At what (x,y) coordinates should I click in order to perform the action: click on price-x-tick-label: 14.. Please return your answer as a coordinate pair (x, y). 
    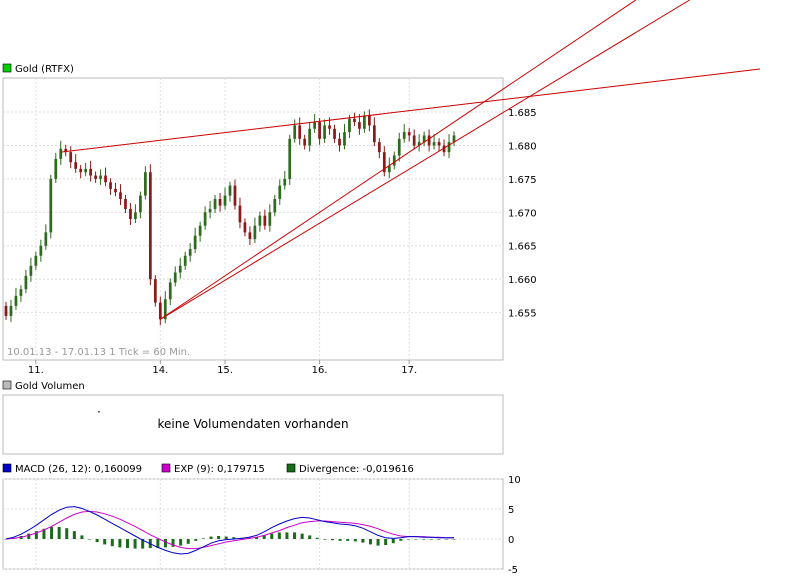
    Looking at the image, I should click on (160, 370).